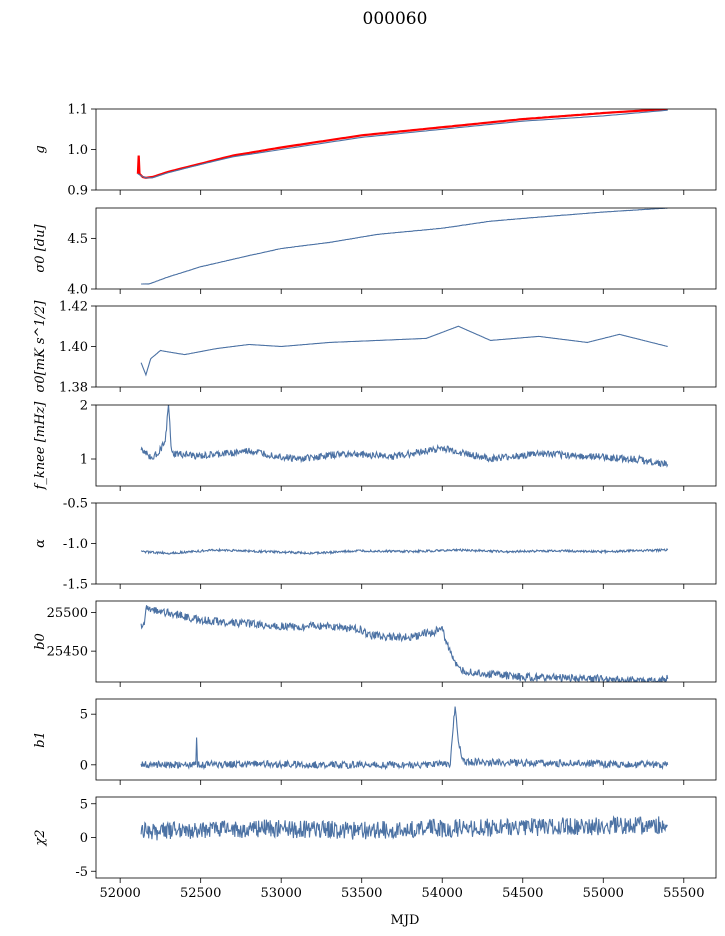  What do you see at coordinates (361, 893) in the screenshot?
I see `x-tick-label: 53500` at bounding box center [361, 893].